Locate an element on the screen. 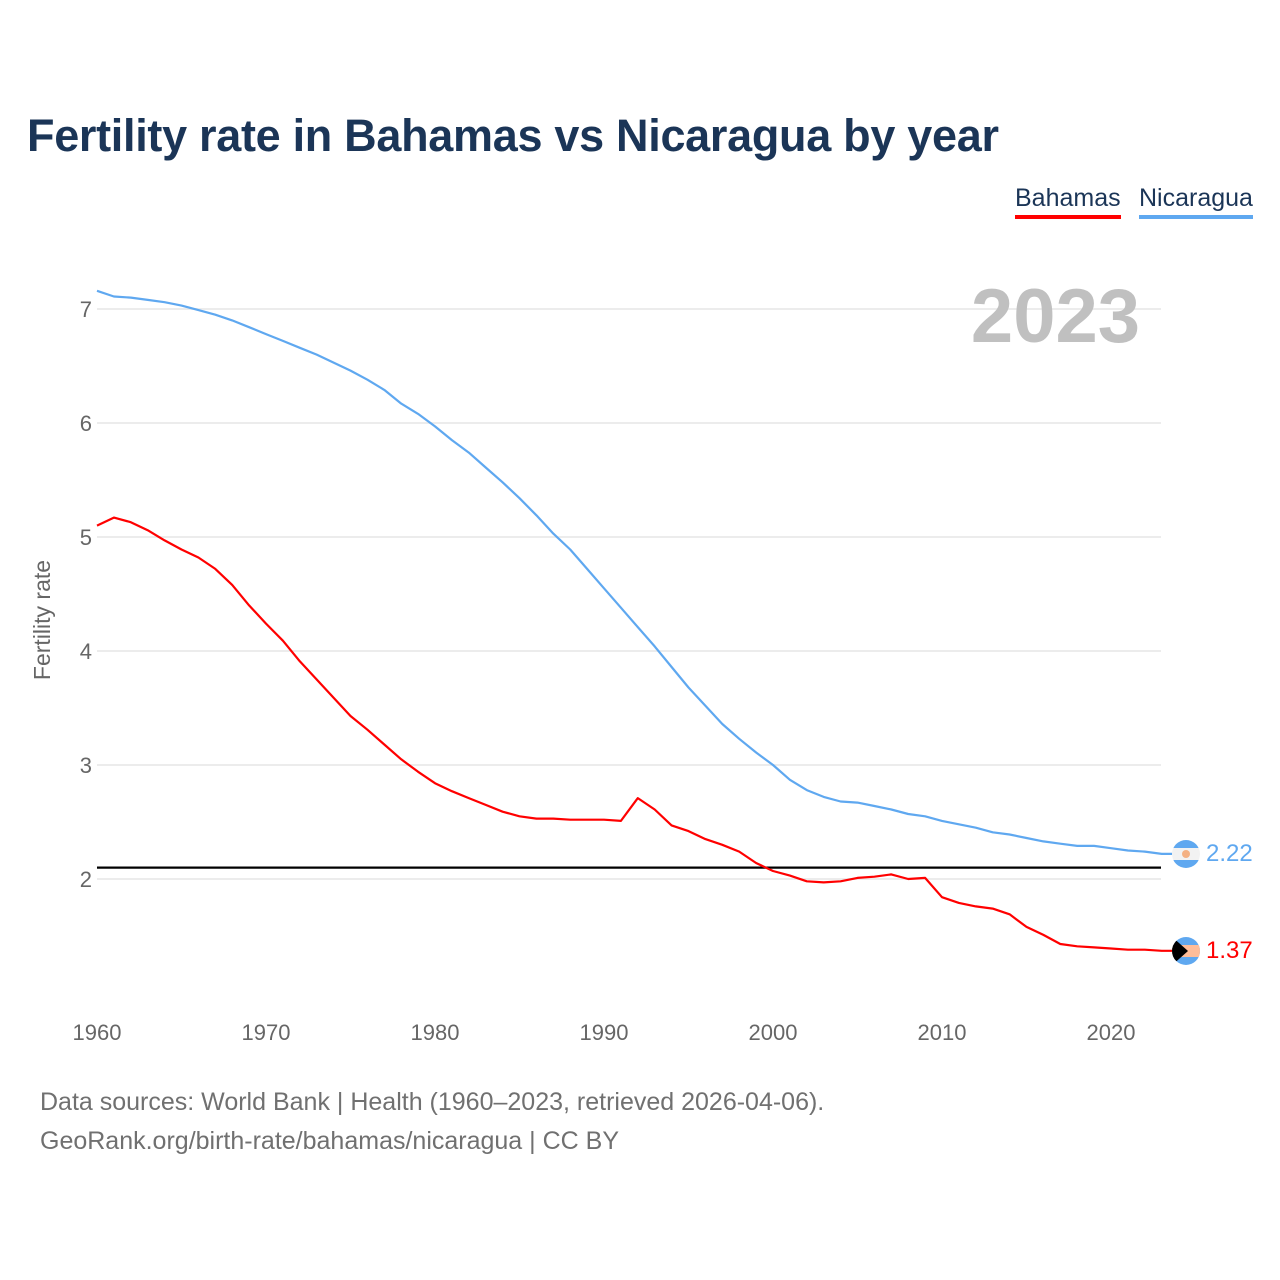 This screenshot has height=1280, width=1280. x-tick-label: 1970 is located at coordinates (266, 1032).